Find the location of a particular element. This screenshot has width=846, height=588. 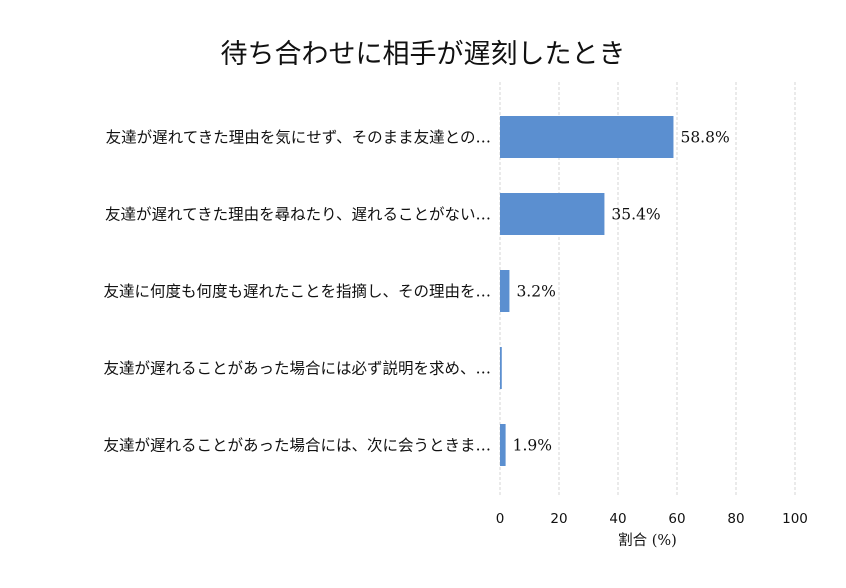

value-label-4: 1.9% is located at coordinates (532, 446).